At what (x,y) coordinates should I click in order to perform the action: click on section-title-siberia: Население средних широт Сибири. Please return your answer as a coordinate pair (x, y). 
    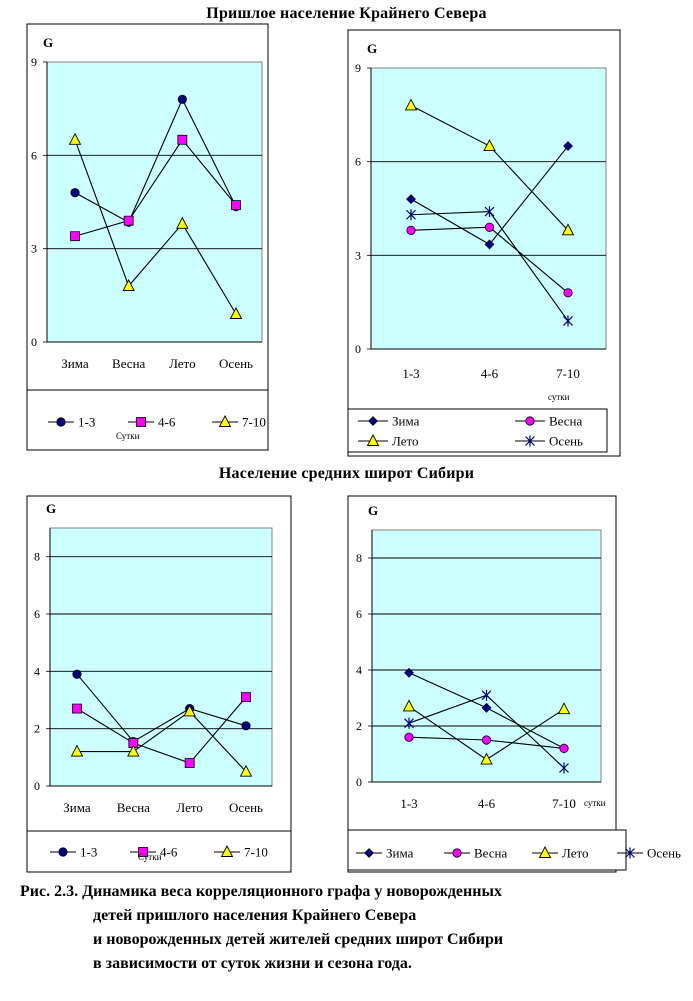
    Looking at the image, I should click on (346, 473).